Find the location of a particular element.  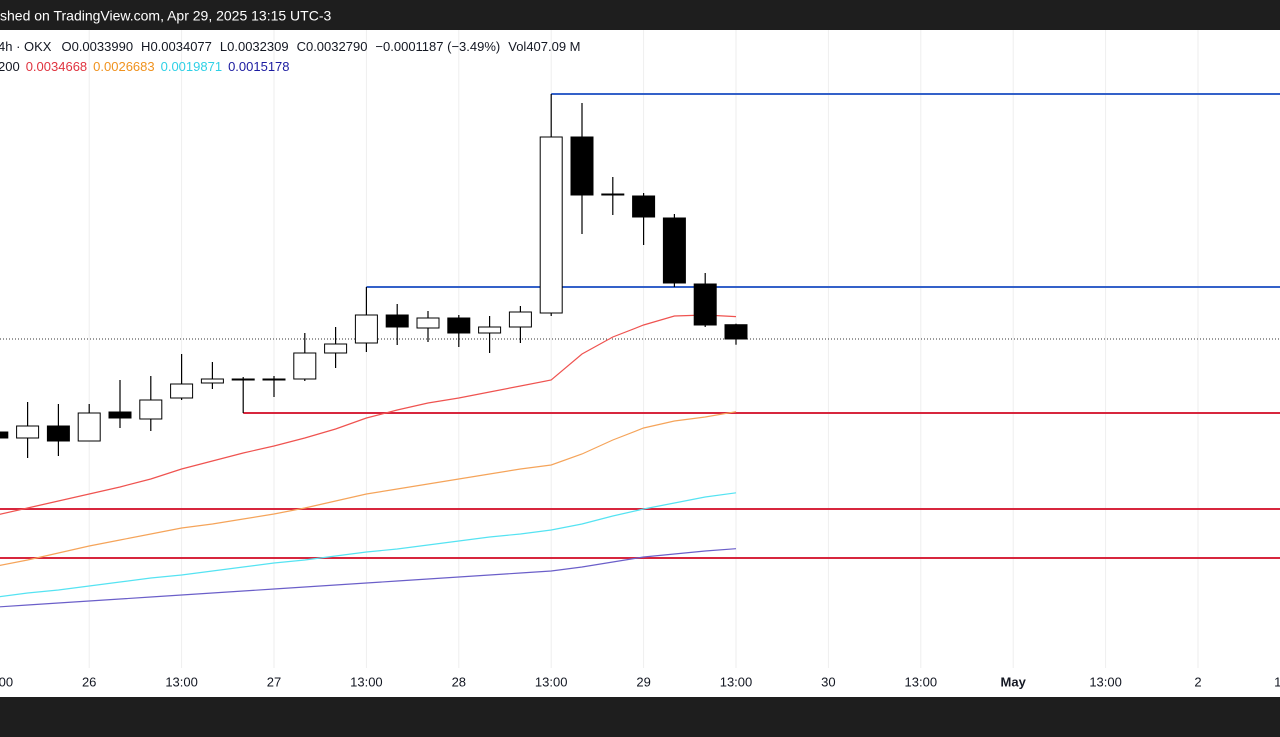

legend-text: 0.0015178 is located at coordinates (258, 66).